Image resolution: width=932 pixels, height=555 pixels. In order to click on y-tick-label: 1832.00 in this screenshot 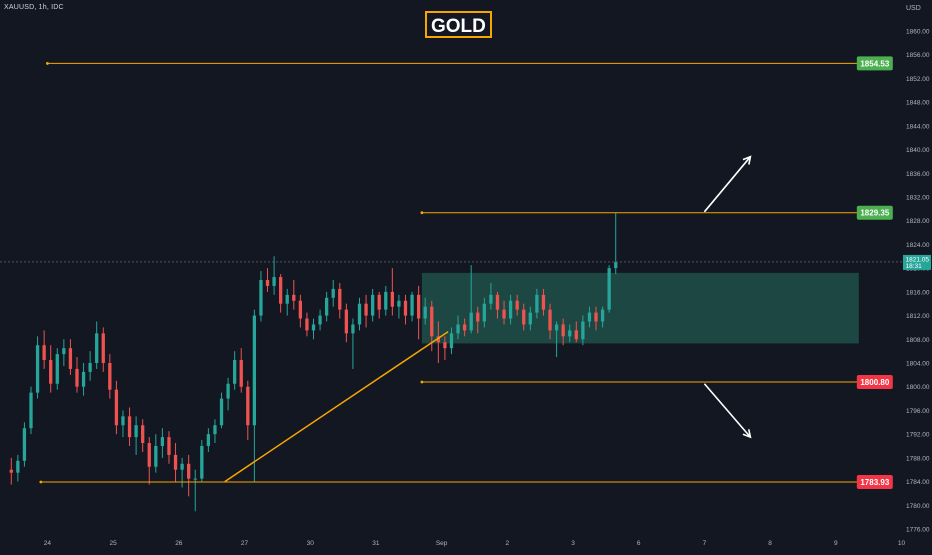, I will do `click(918, 198)`.